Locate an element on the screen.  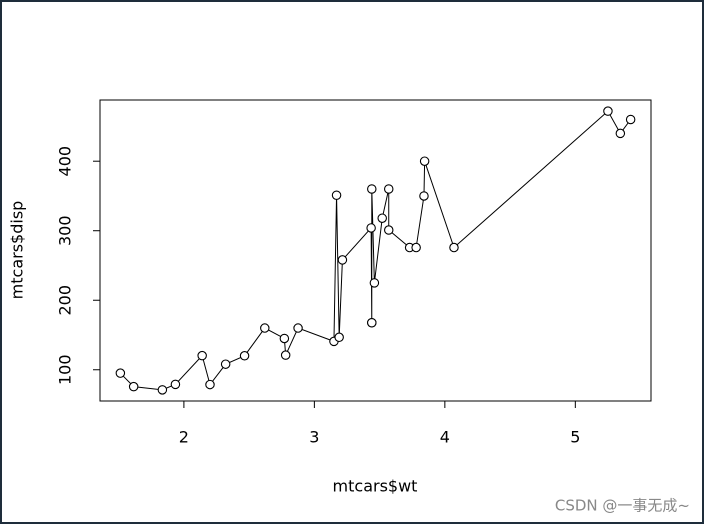
x-axis-label: mtcars$wt is located at coordinates (375, 486).